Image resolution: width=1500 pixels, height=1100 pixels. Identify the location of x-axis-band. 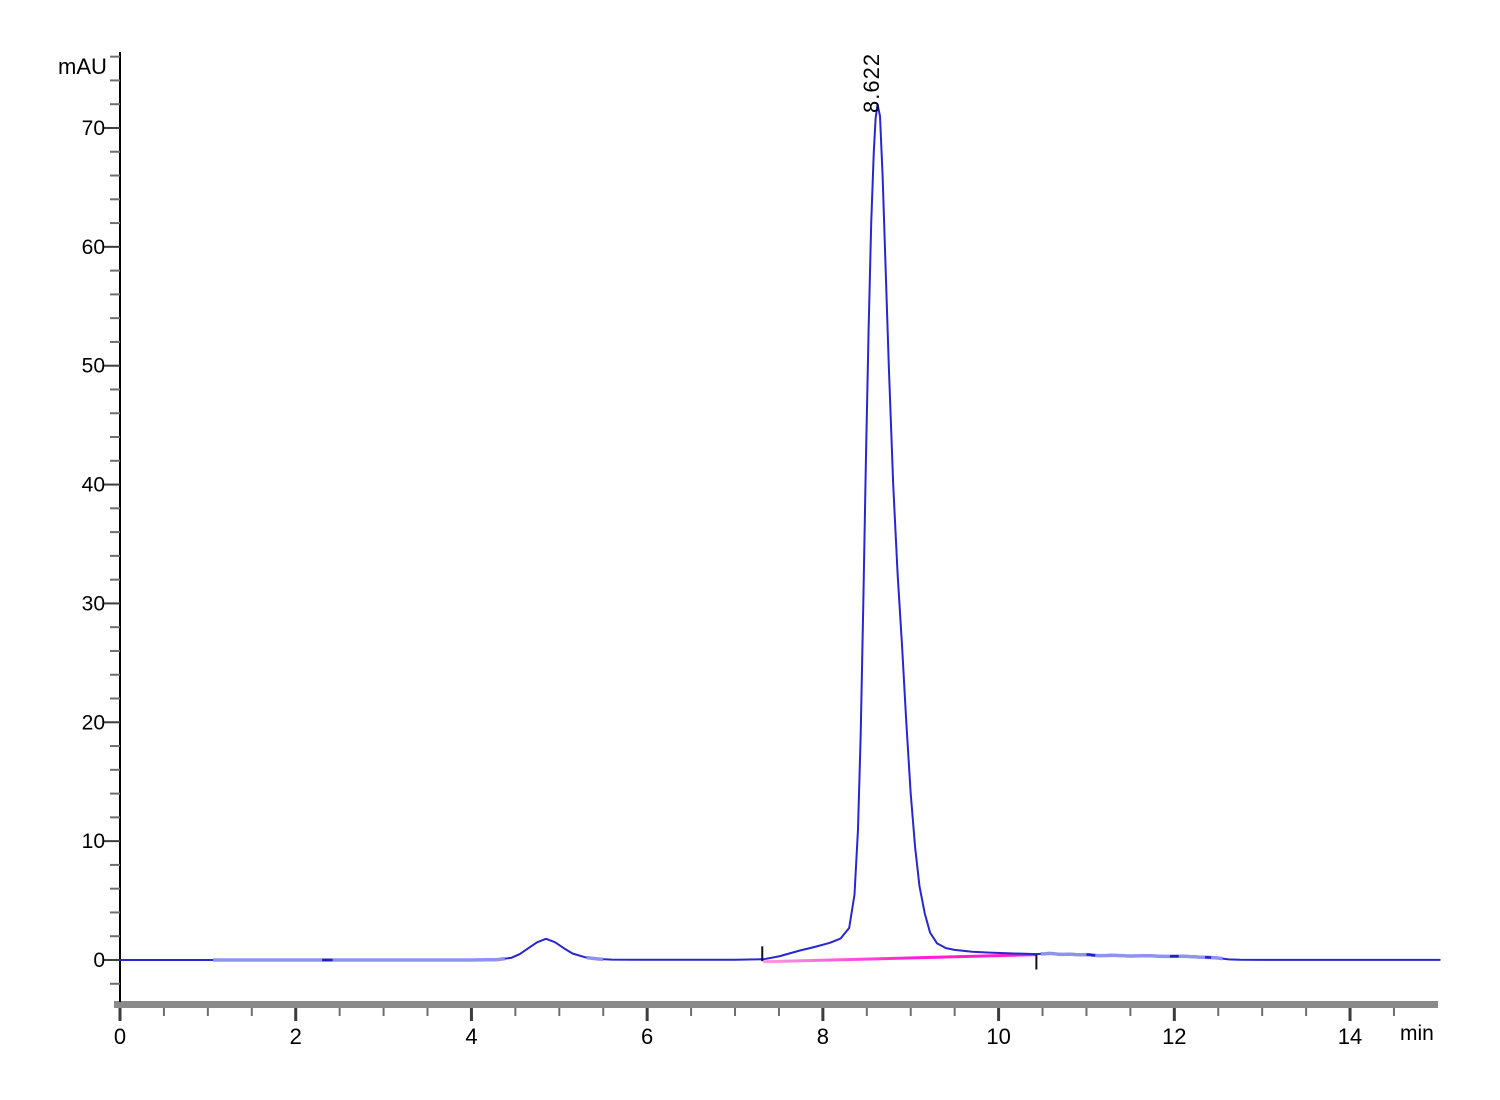
(776, 1004).